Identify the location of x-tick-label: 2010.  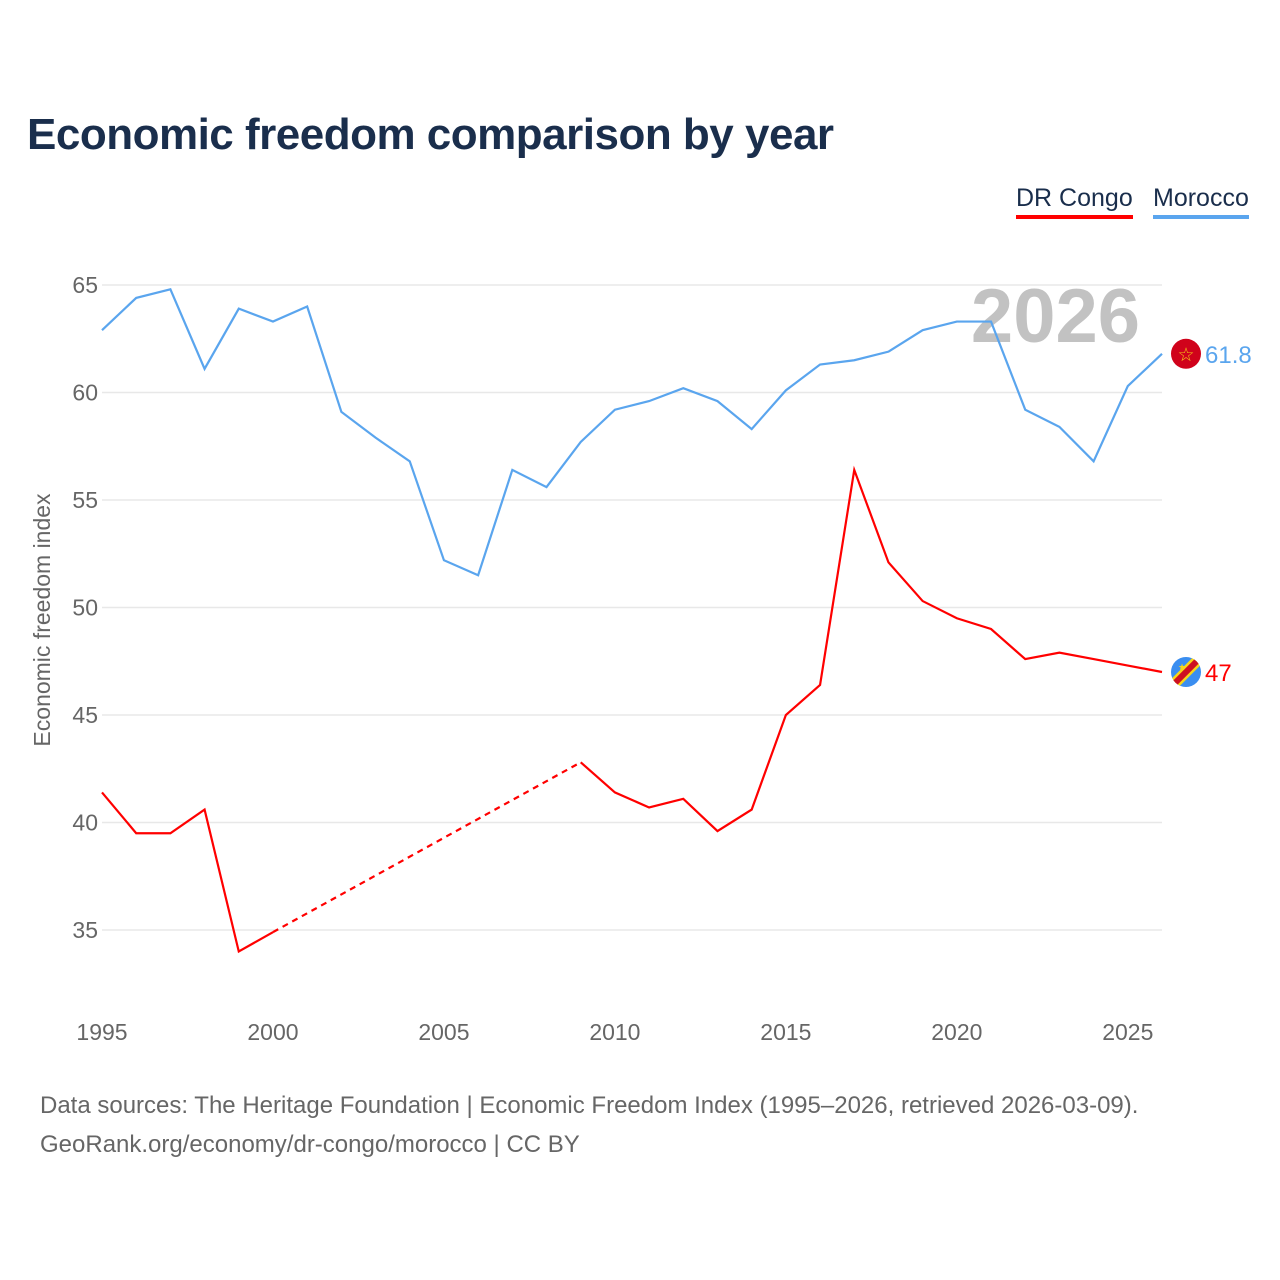
(614, 1032).